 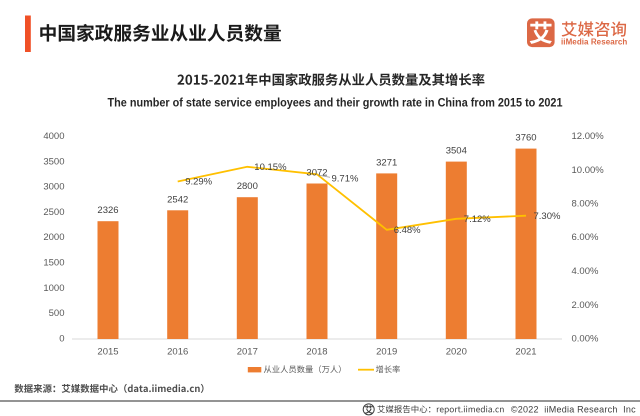 What do you see at coordinates (107, 352) in the screenshot?
I see `svg-text: 2015` at bounding box center [107, 352].